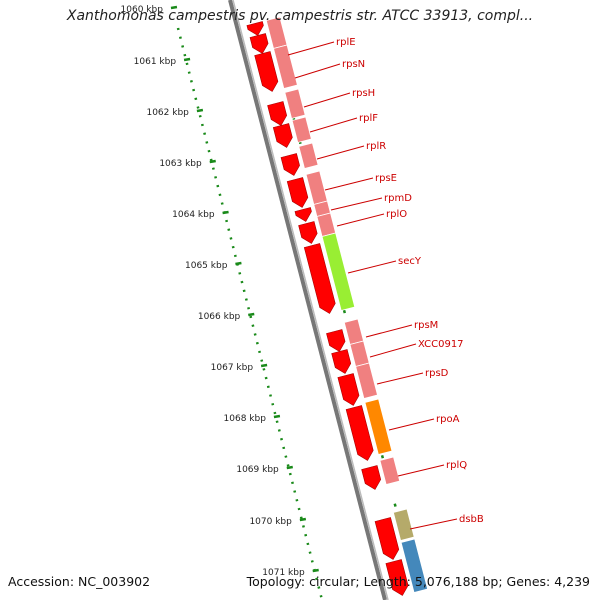 The height and width of the screenshot is (604, 600). Describe the element at coordinates (426, 325) in the screenshot. I see `gene-label-rpsm: rpsM` at that location.